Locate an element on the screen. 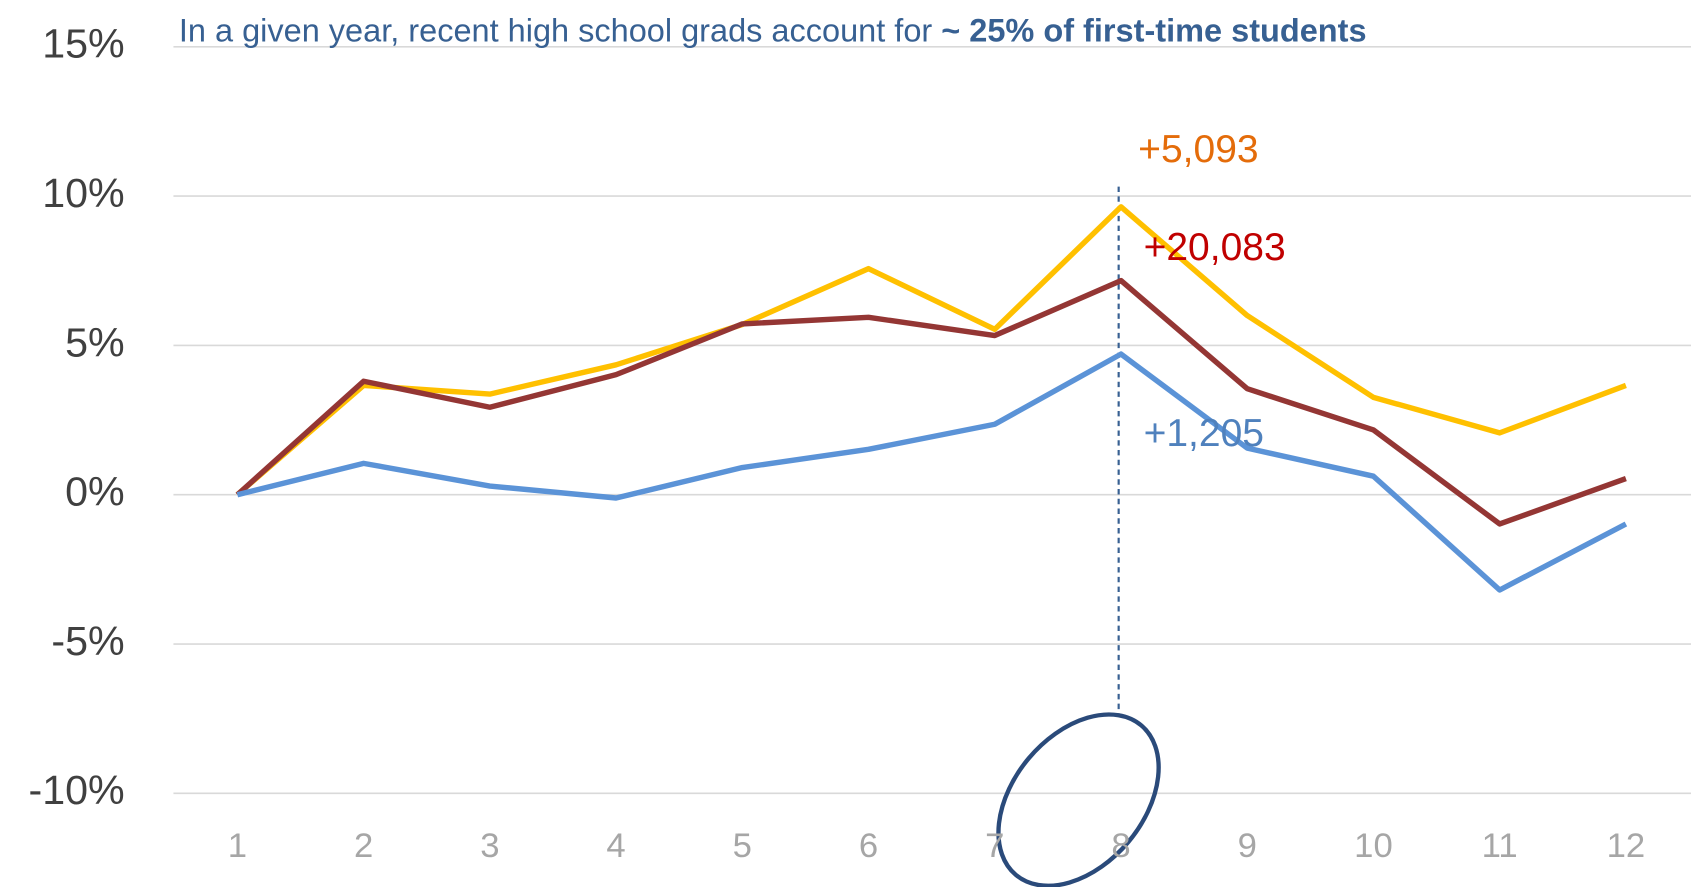 The width and height of the screenshot is (1691, 887). y-tick-label: 5% is located at coordinates (95, 342).